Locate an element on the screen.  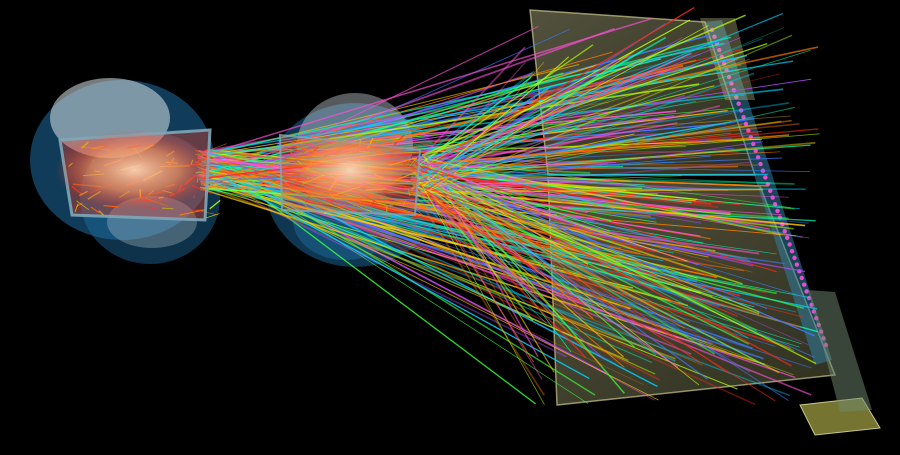
left-tracking-chamber is located at coordinates (135, 175).